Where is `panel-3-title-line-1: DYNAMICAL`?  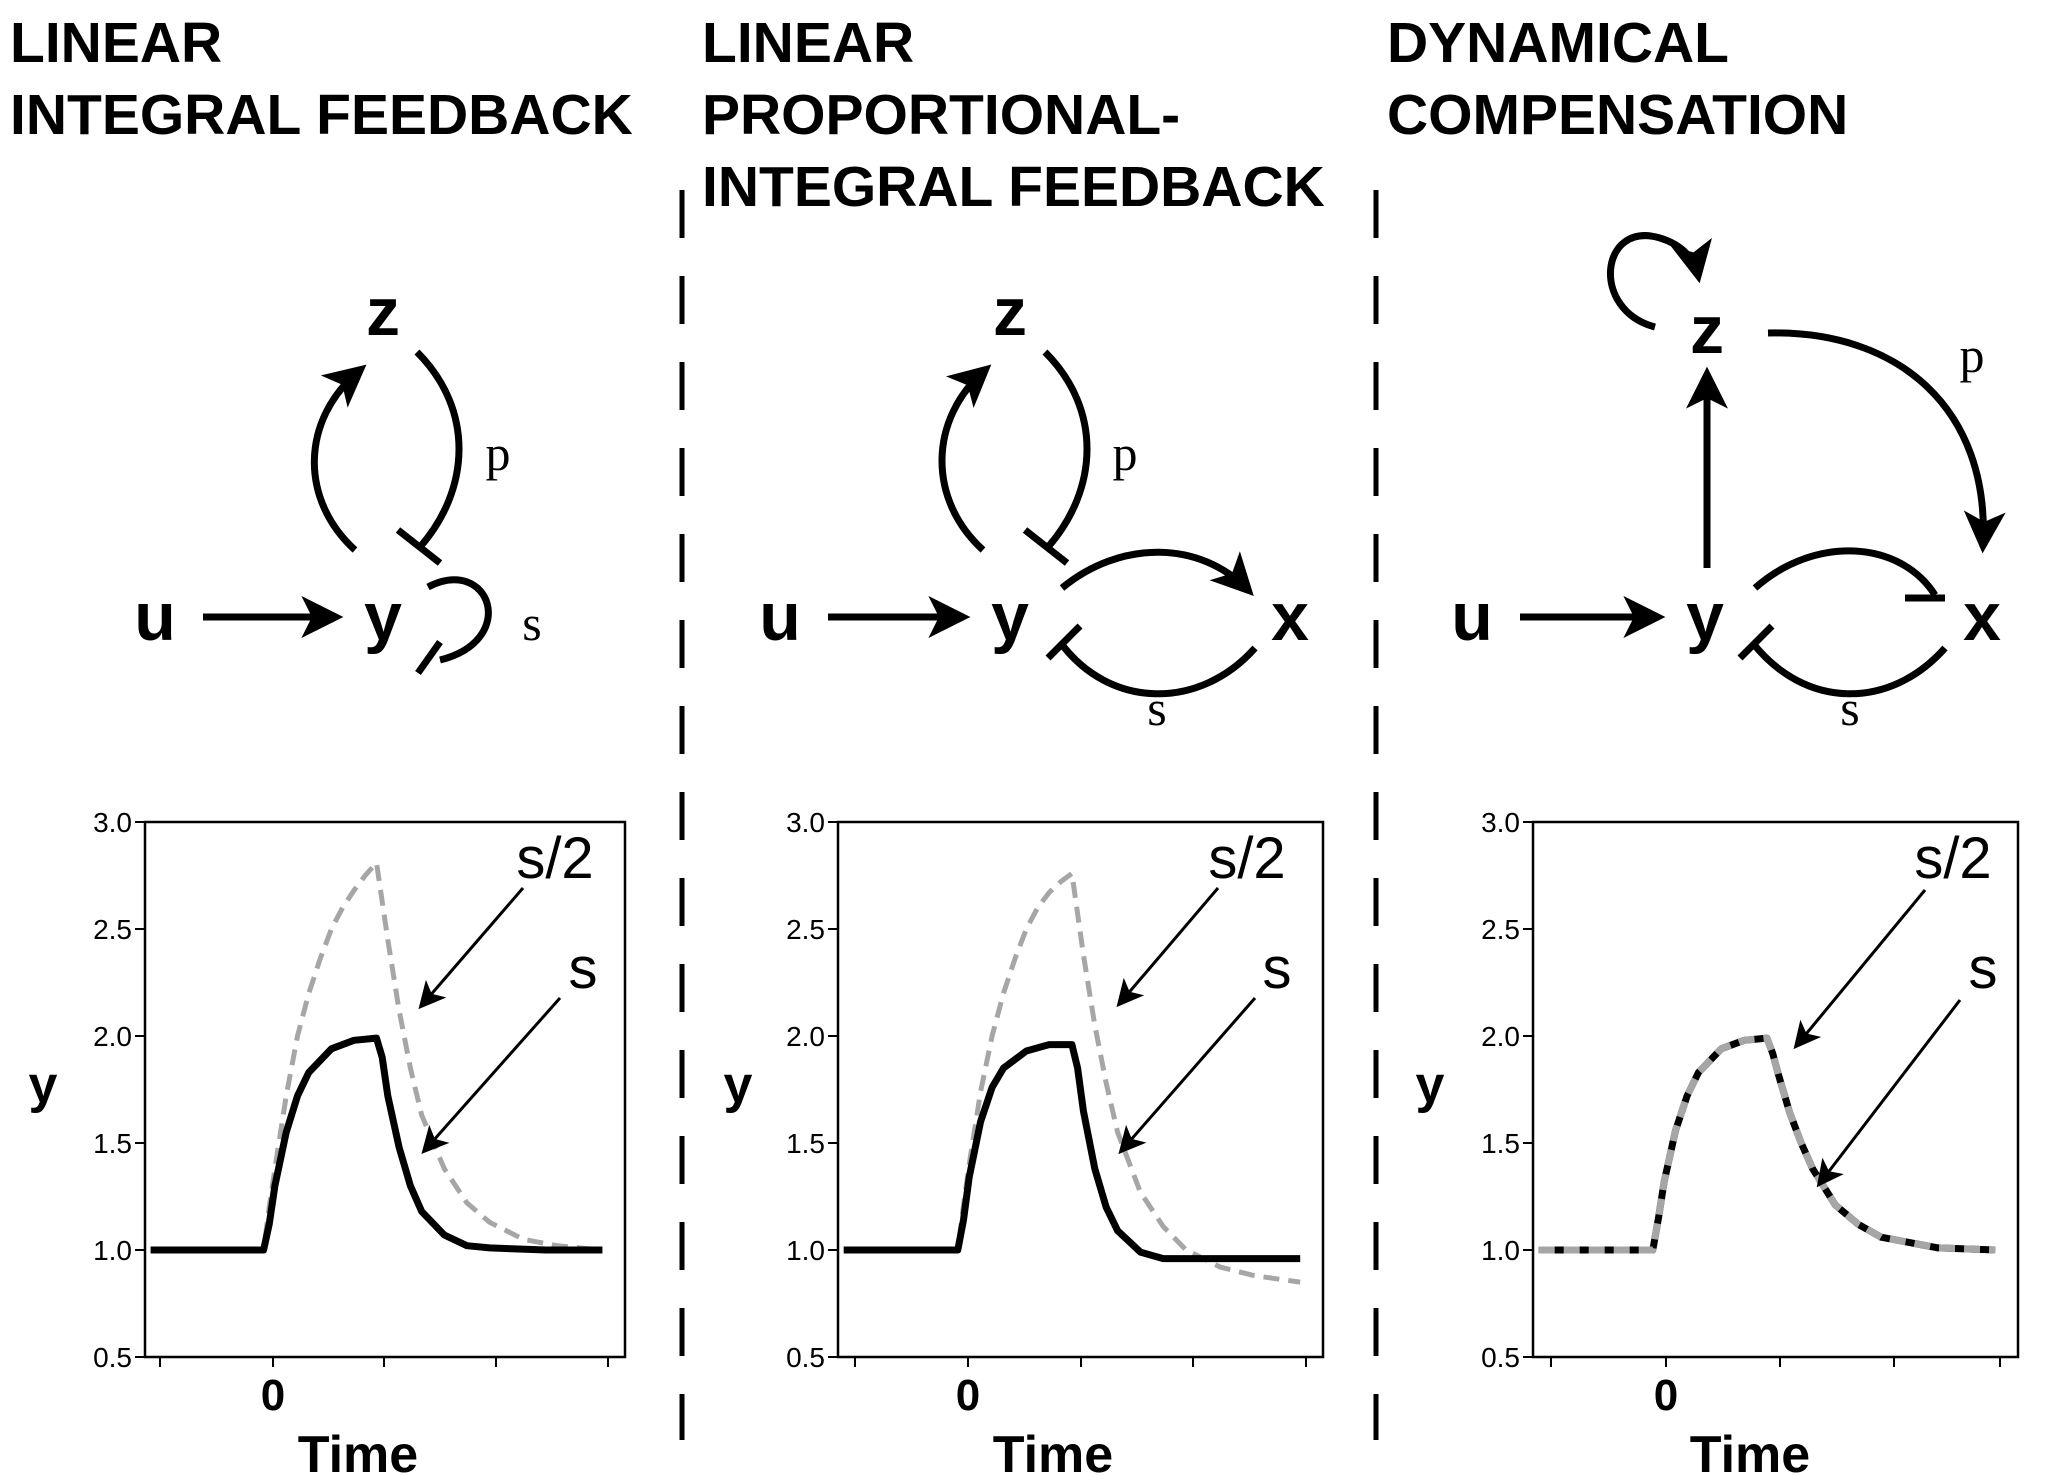
panel-3-title-line-1: DYNAMICAL is located at coordinates (1558, 43).